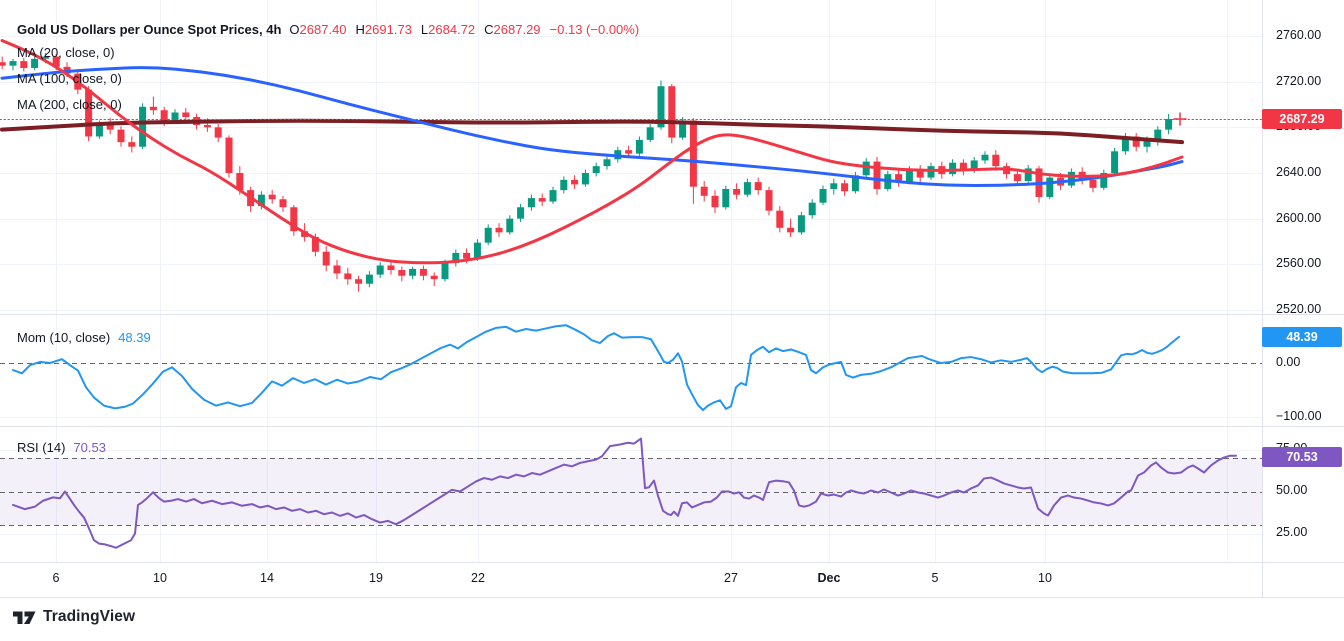 This screenshot has width=1344, height=641. What do you see at coordinates (512, 29) in the screenshot?
I see `ohlc-close: C2687.29` at bounding box center [512, 29].